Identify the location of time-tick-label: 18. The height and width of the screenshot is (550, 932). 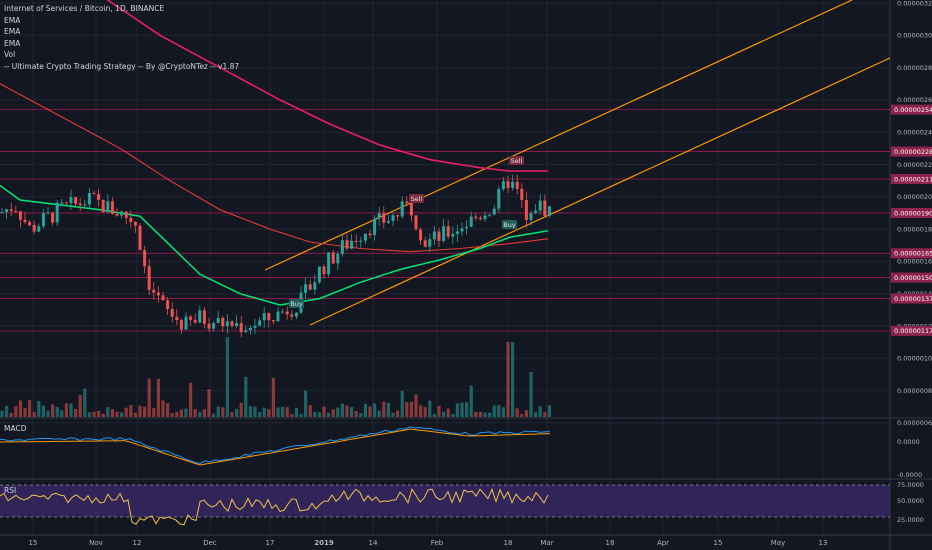
(508, 543).